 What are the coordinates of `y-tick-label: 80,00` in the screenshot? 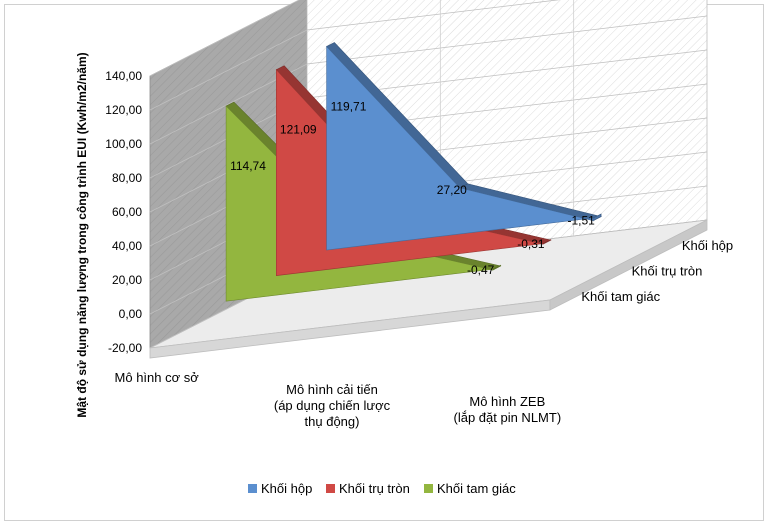 It's located at (127, 178).